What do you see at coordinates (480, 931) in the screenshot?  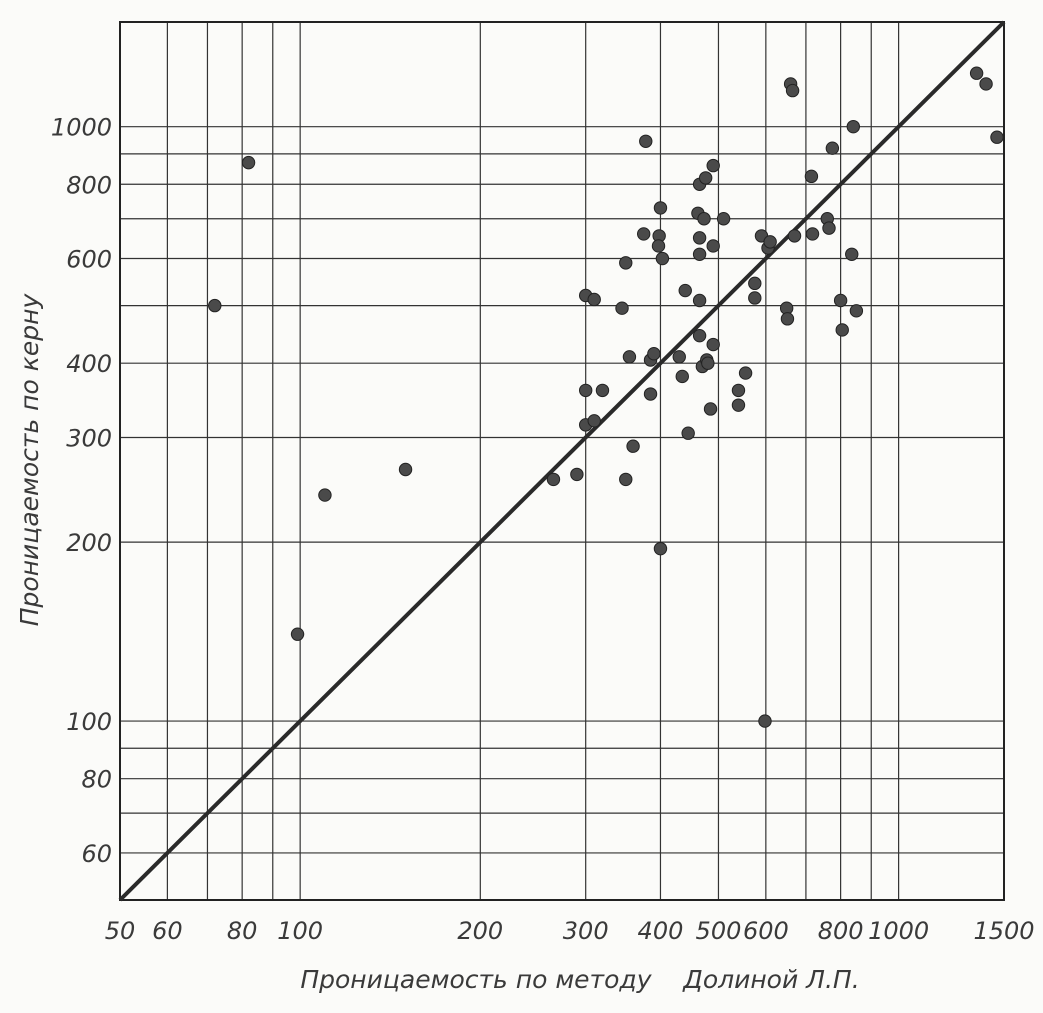 I see `x-tick-label: 200` at bounding box center [480, 931].